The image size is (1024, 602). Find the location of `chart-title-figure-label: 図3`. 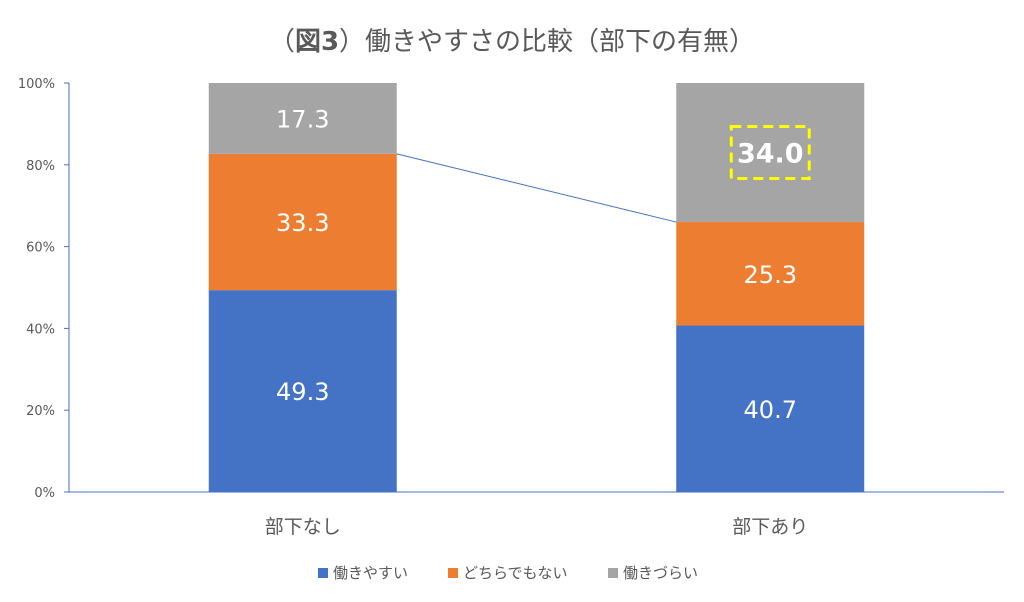

chart-title-figure-label: 図3 is located at coordinates (317, 42).